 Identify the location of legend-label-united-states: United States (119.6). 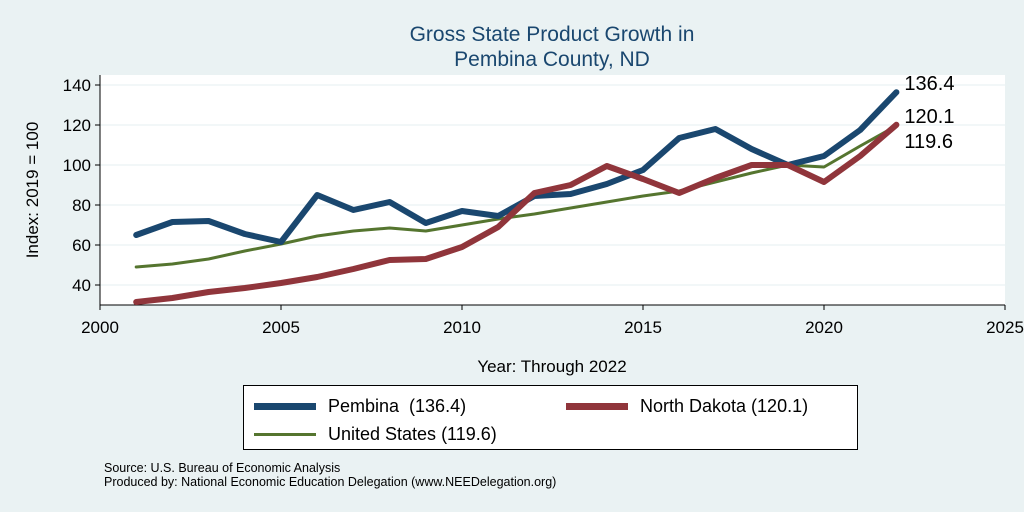
(412, 434).